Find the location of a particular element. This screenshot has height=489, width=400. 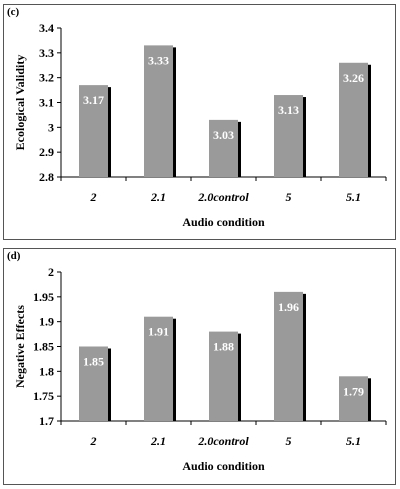

chart-d-data-label: 1.85 is located at coordinates (93, 362).